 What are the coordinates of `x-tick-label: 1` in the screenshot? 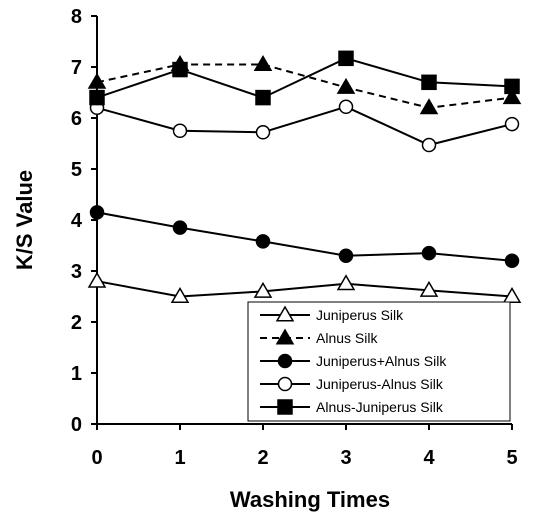 It's located at (179, 458).